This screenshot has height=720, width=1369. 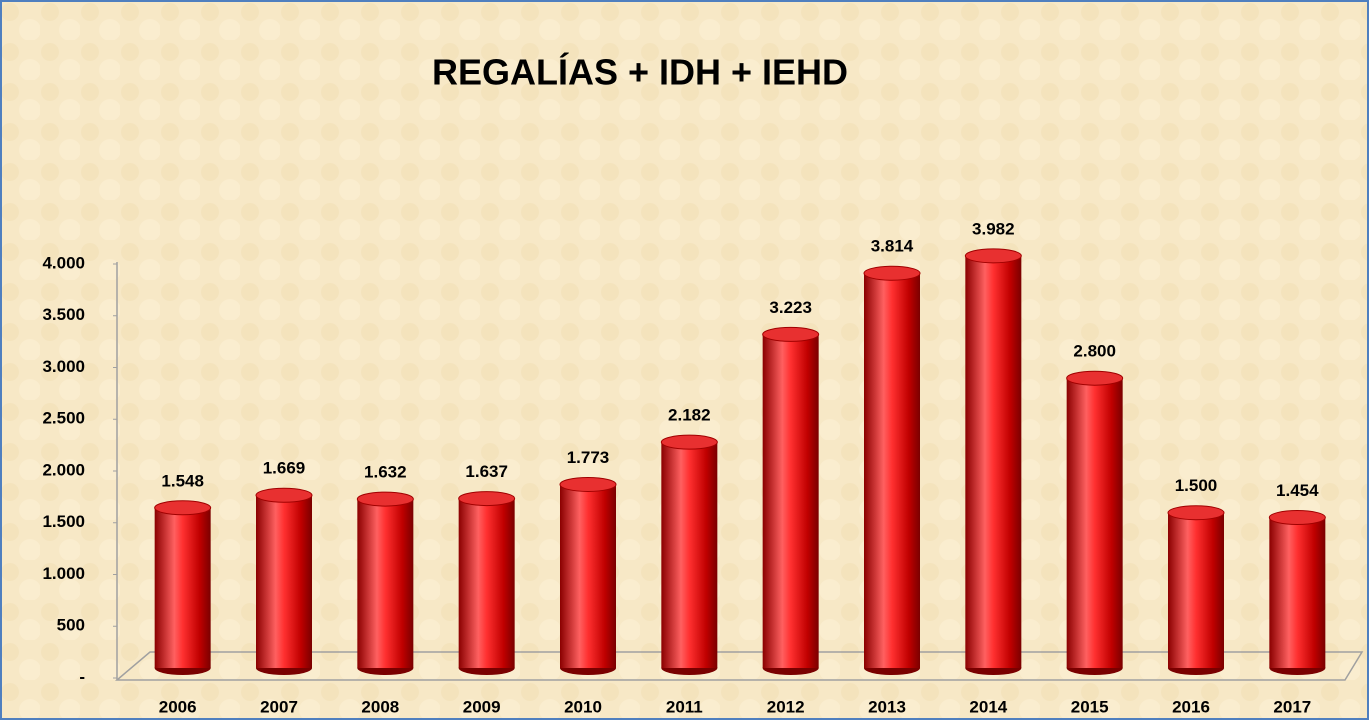 What do you see at coordinates (1094, 351) in the screenshot?
I see `value-label: 2.800` at bounding box center [1094, 351].